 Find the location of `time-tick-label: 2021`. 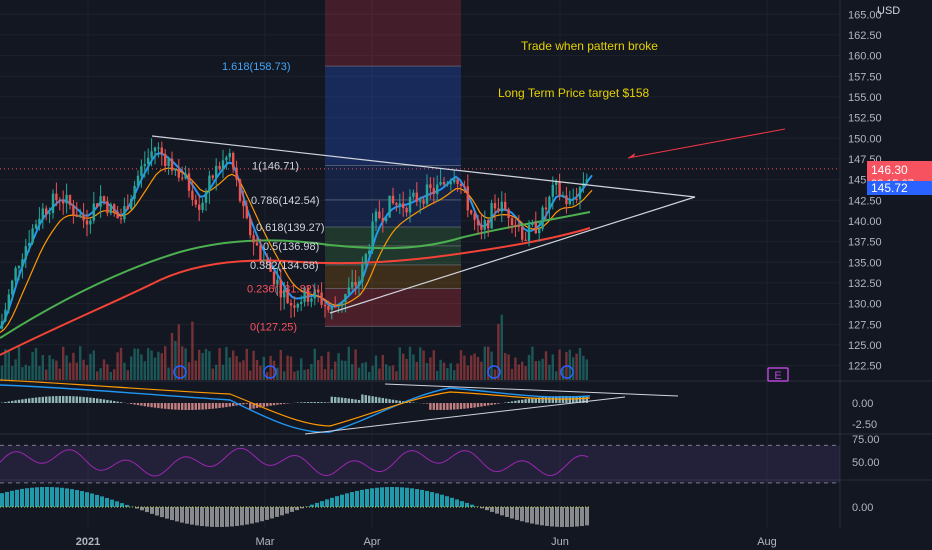

time-tick-label: 2021 is located at coordinates (88, 542).